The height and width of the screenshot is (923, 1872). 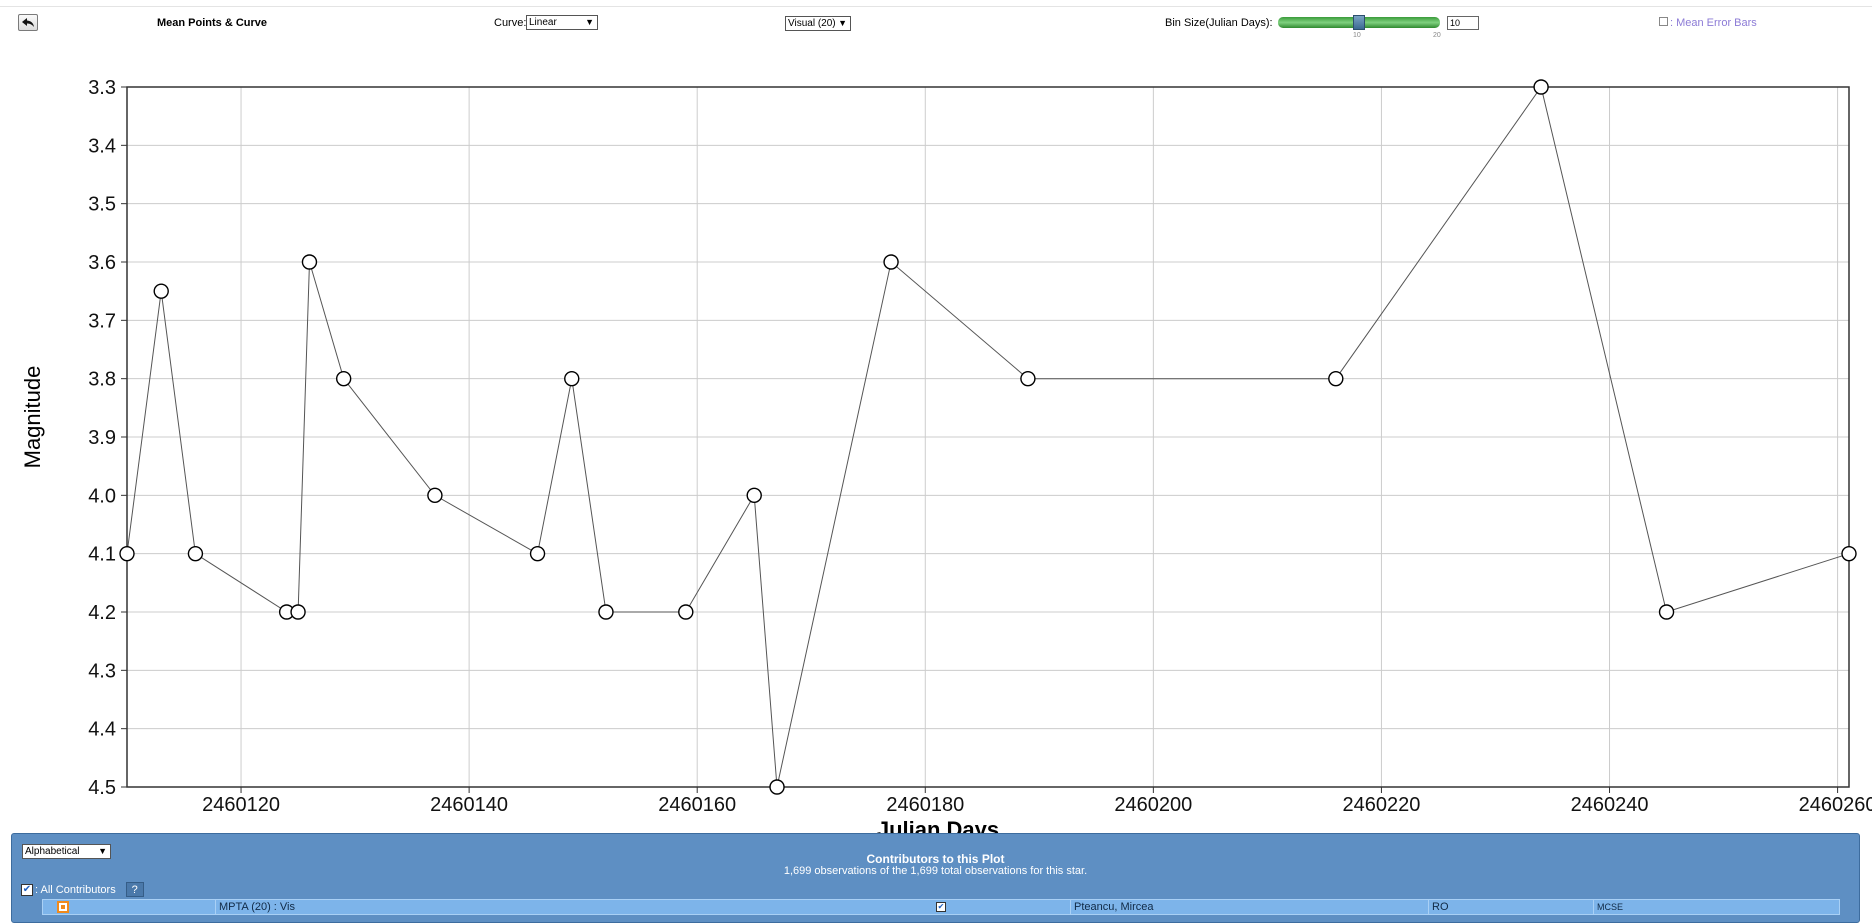 I want to click on y-tick-label: 4.5, so click(x=102, y=788).